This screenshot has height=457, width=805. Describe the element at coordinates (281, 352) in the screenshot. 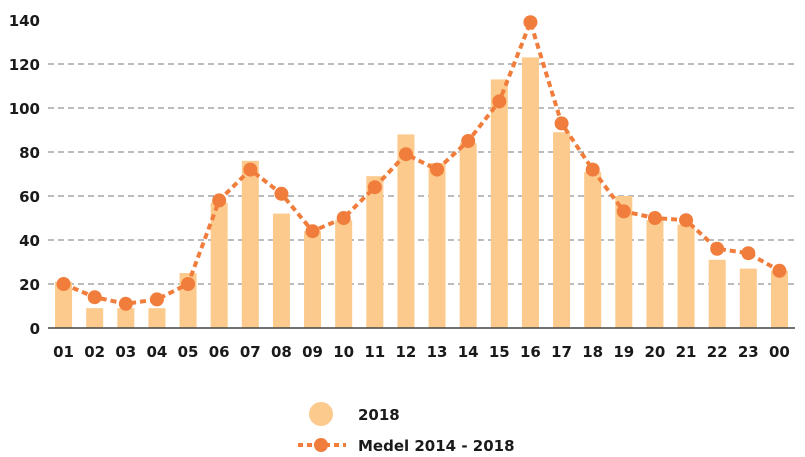

I see `x-tick-label: 08` at that location.